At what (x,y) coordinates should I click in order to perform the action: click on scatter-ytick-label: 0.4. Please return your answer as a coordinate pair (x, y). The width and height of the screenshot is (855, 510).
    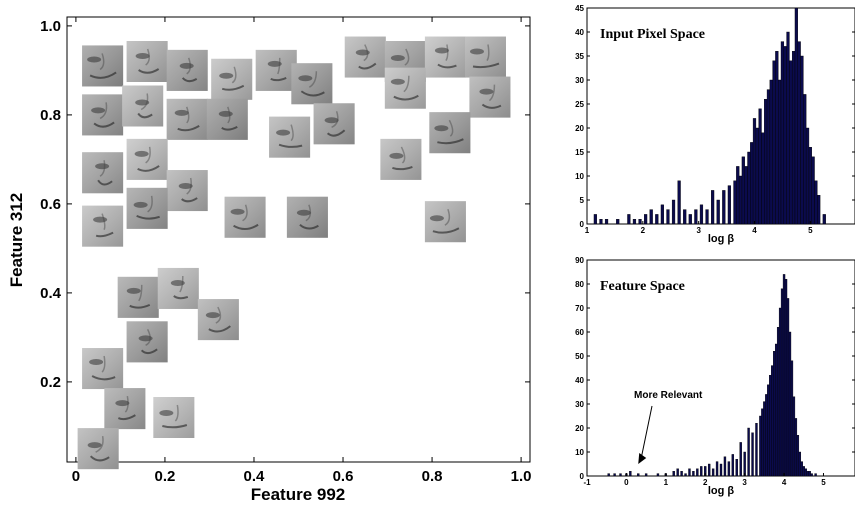
    Looking at the image, I should click on (51, 293).